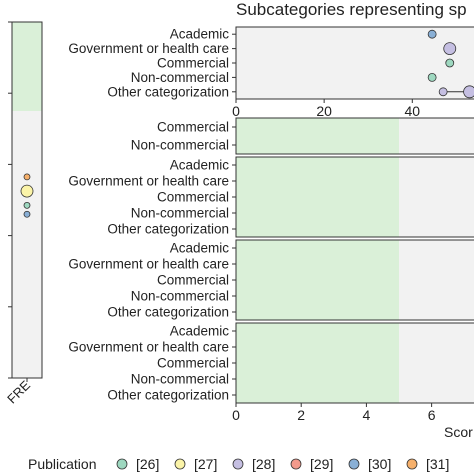  Describe the element at coordinates (379, 464) in the screenshot. I see `legend-label: [30]` at that location.